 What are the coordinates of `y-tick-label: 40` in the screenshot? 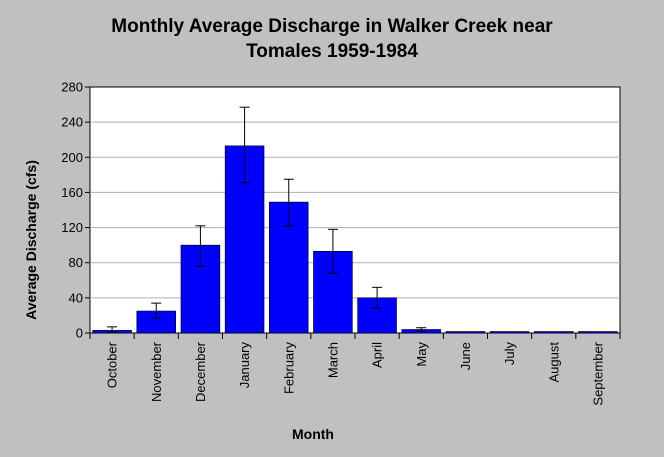 It's located at (76, 297).